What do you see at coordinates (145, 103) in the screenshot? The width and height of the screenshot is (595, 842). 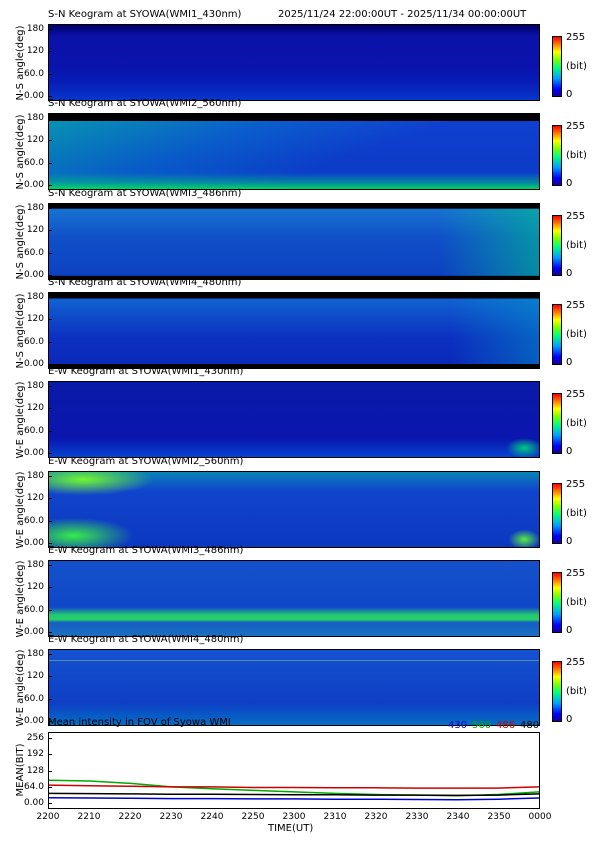 I see `keogram-title: S-N Keogram at SYOWA(WMI2_560nm)` at bounding box center [145, 103].